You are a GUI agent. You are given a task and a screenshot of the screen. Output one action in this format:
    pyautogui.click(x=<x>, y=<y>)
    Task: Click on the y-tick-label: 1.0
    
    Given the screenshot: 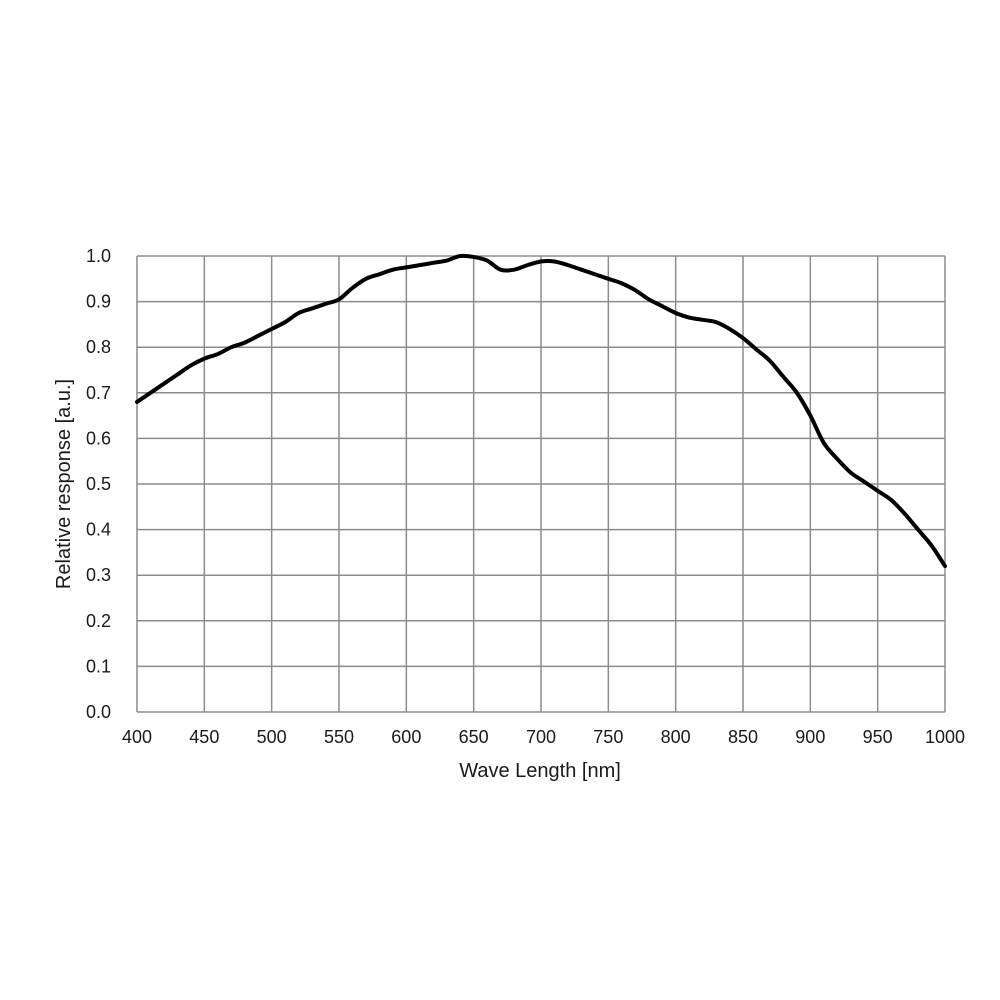 What is the action you would take?
    pyautogui.click(x=98, y=256)
    